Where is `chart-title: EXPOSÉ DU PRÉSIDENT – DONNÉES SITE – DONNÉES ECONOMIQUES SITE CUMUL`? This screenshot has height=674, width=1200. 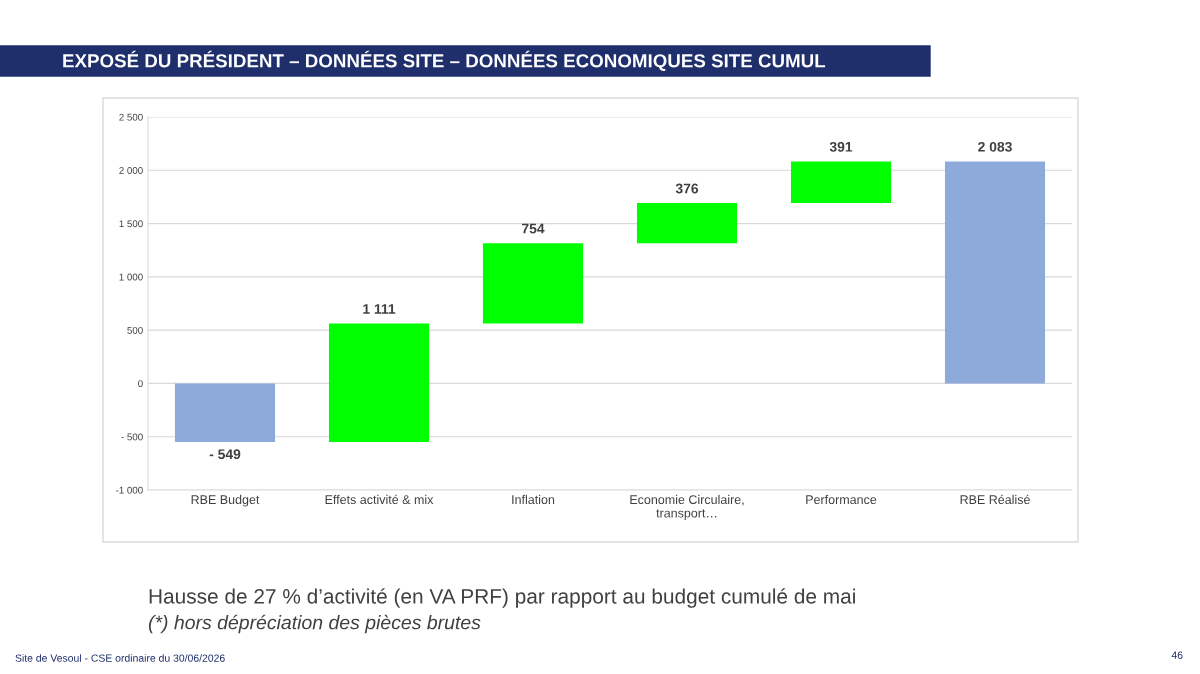
chart-title: EXPOSÉ DU PRÉSIDENT – DONNÉES SITE – DONNÉES ECONOMIQUES SITE CUMUL is located at coordinates (444, 60).